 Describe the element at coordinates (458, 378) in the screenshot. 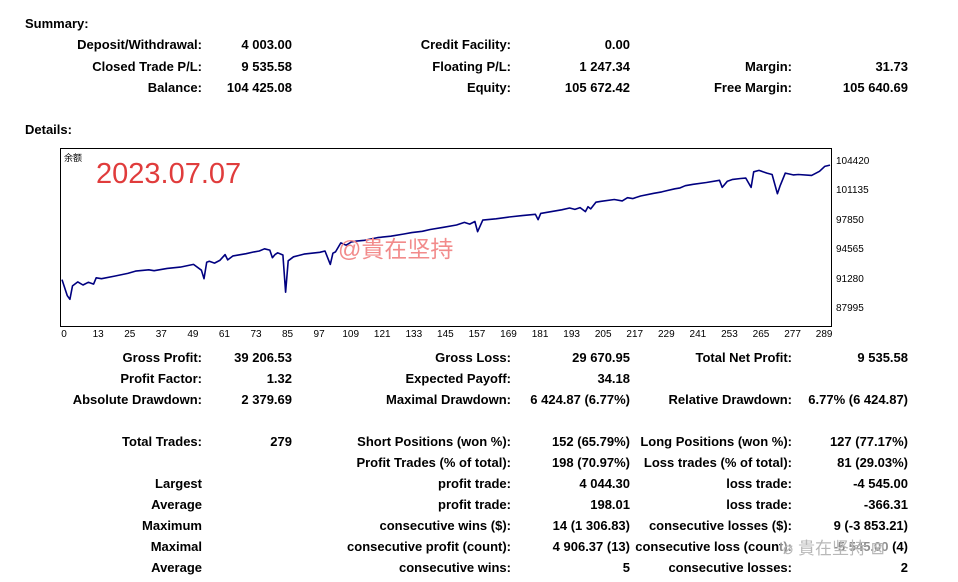

I see `expected-payoff-label: Expected Payoff:` at that location.